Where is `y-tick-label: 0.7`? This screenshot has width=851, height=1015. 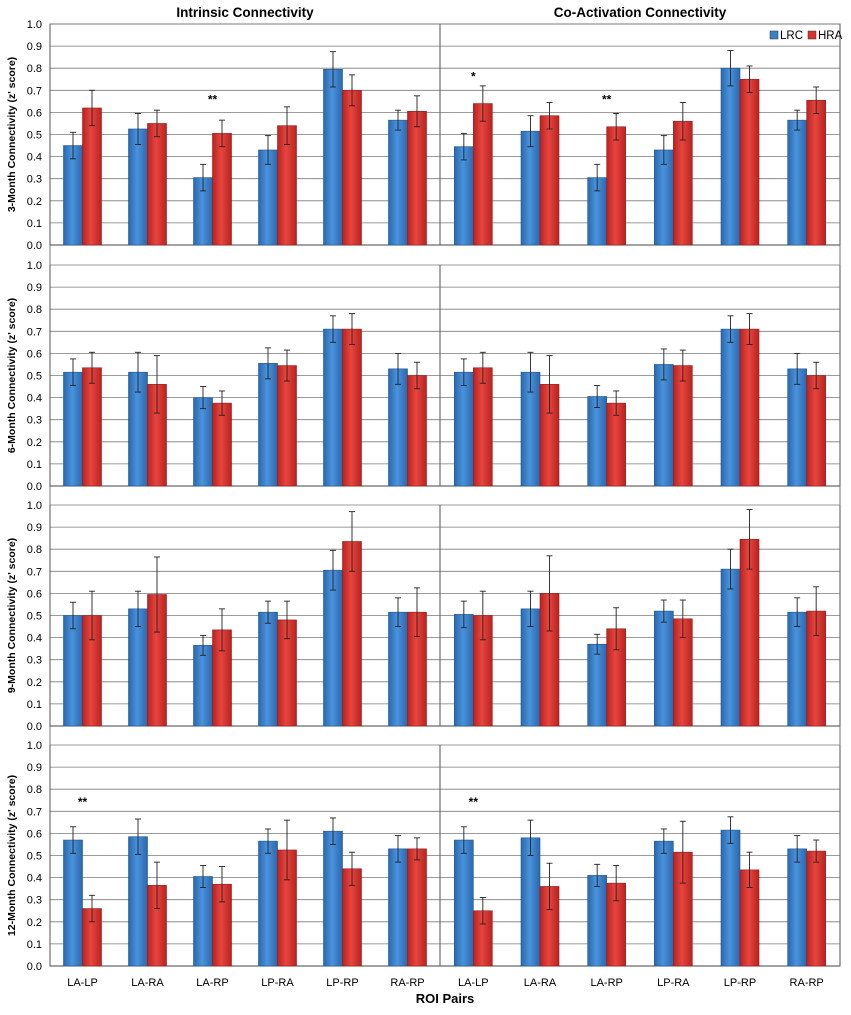
y-tick-label: 0.7 is located at coordinates (34, 91).